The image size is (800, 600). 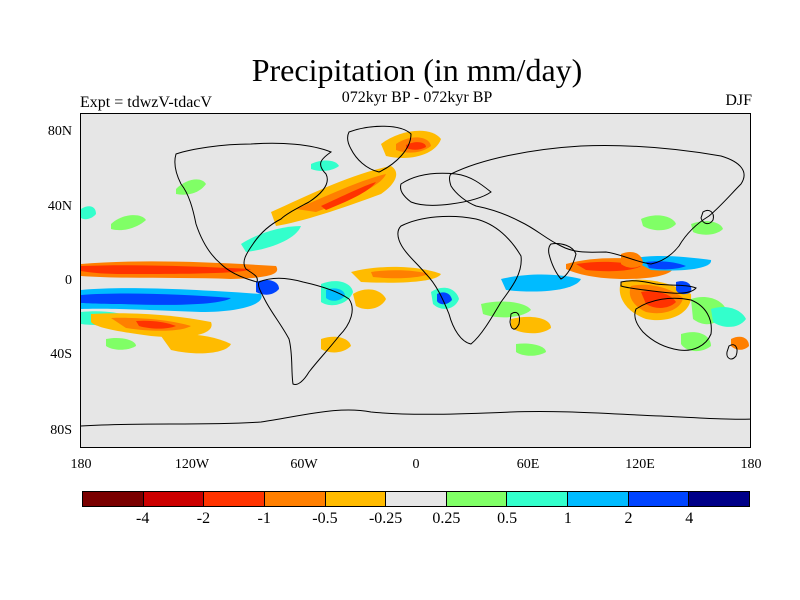 I want to click on lon-label-180e: 180, so click(x=751, y=464).